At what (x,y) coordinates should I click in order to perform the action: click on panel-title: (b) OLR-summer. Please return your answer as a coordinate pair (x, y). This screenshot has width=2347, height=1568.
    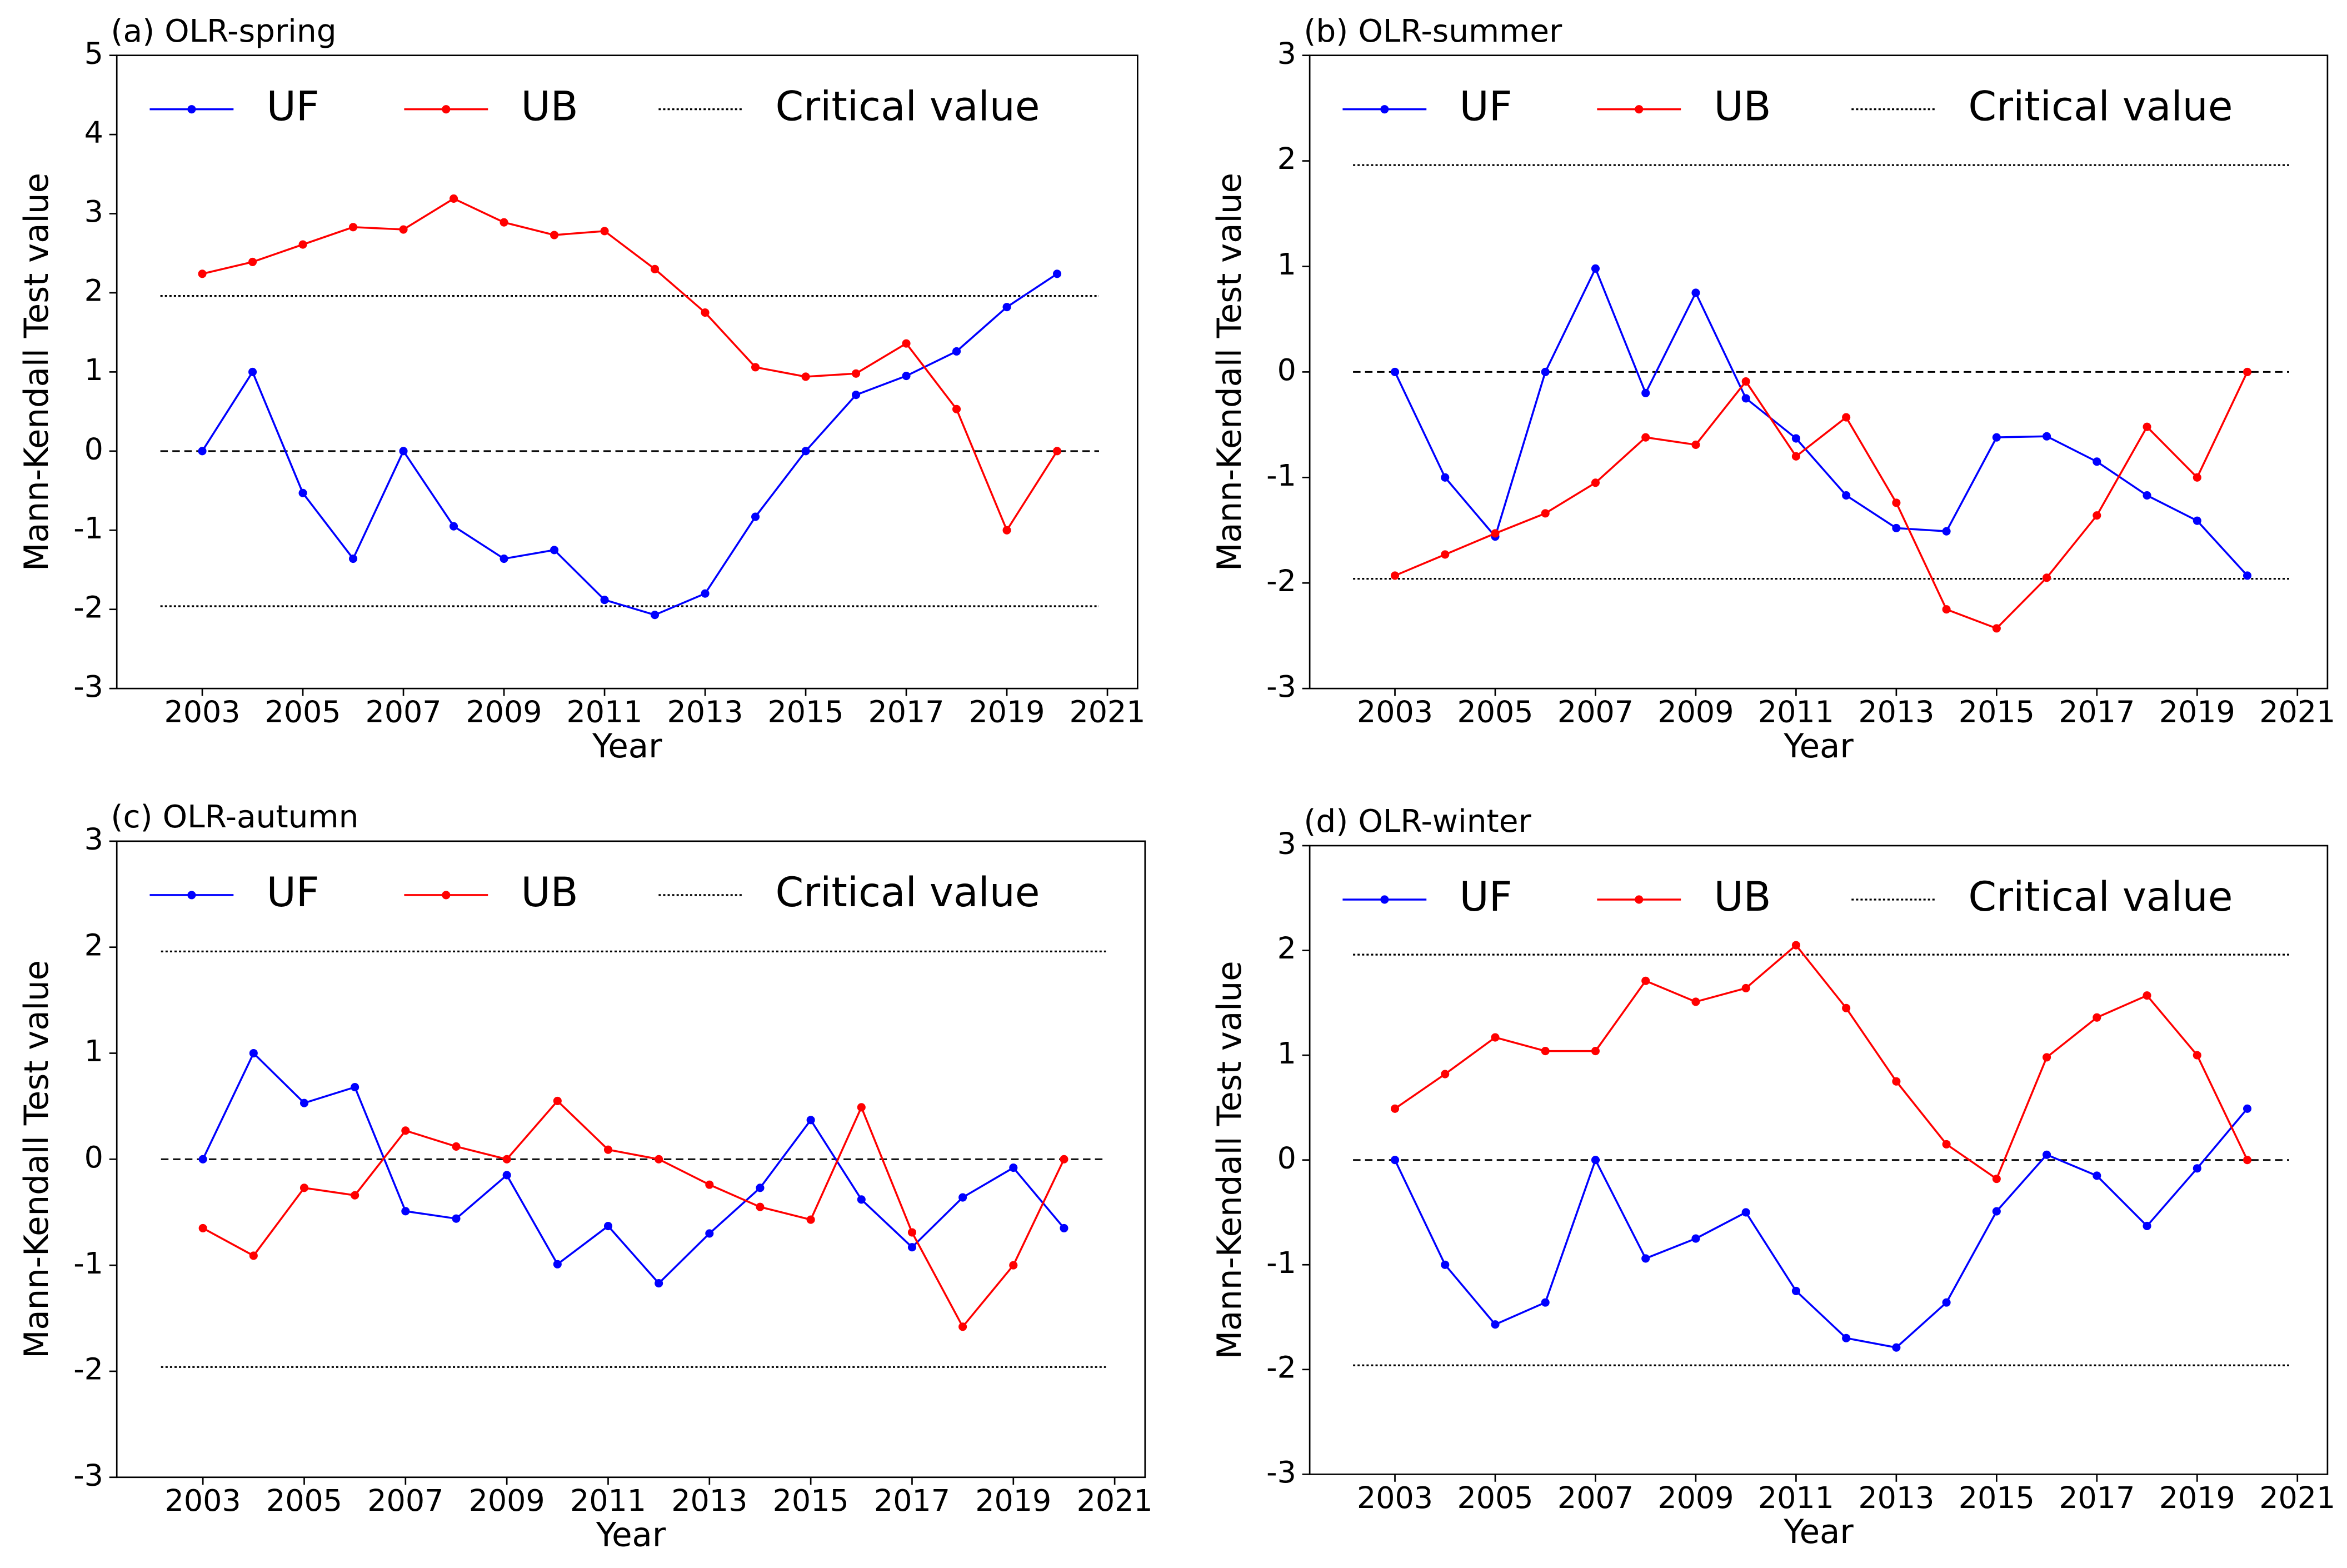
    Looking at the image, I should click on (1433, 31).